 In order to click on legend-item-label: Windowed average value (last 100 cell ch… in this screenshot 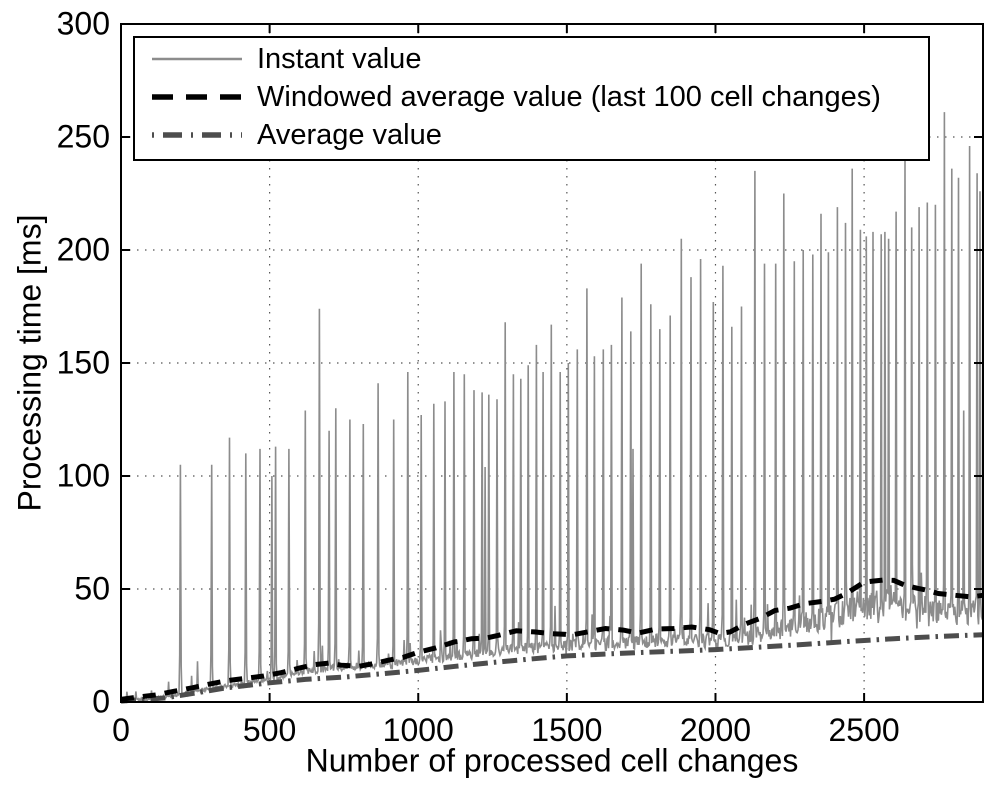, I will do `click(569, 96)`.